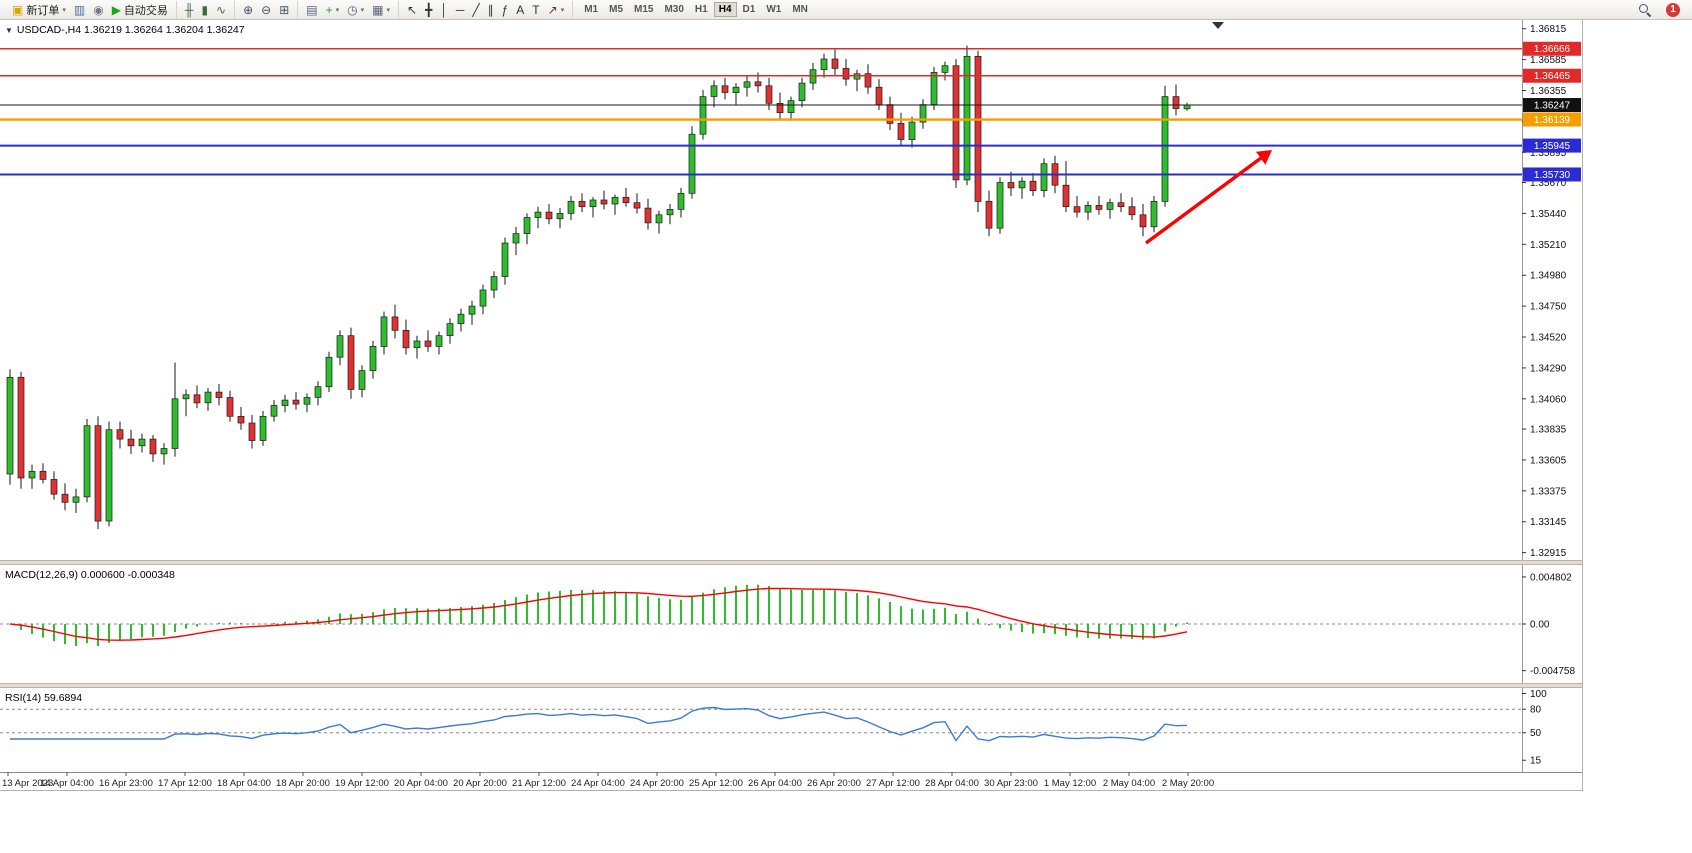 The image size is (1692, 853). What do you see at coordinates (1548, 245) in the screenshot?
I see `price-tick-label: 1.35210` at bounding box center [1548, 245].